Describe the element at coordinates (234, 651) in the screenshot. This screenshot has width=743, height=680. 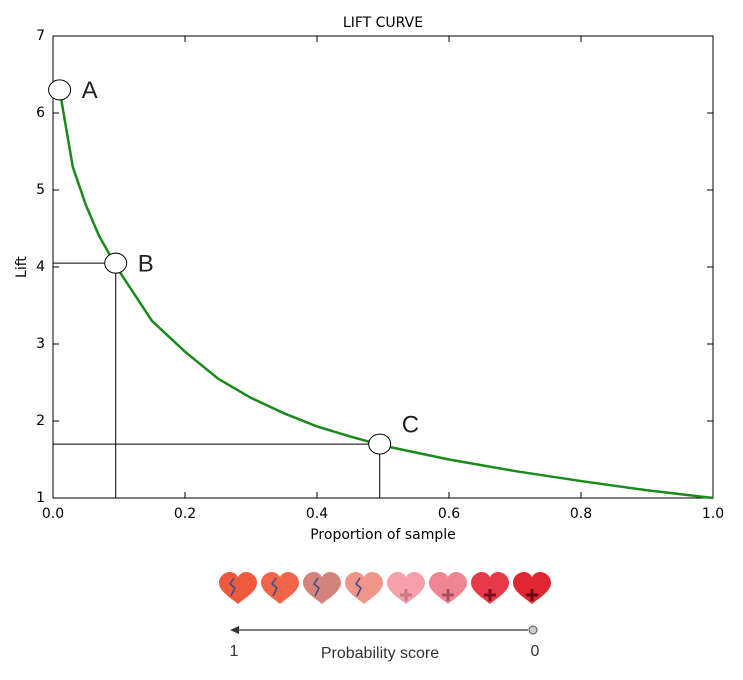
I see `scale-left: 1` at that location.